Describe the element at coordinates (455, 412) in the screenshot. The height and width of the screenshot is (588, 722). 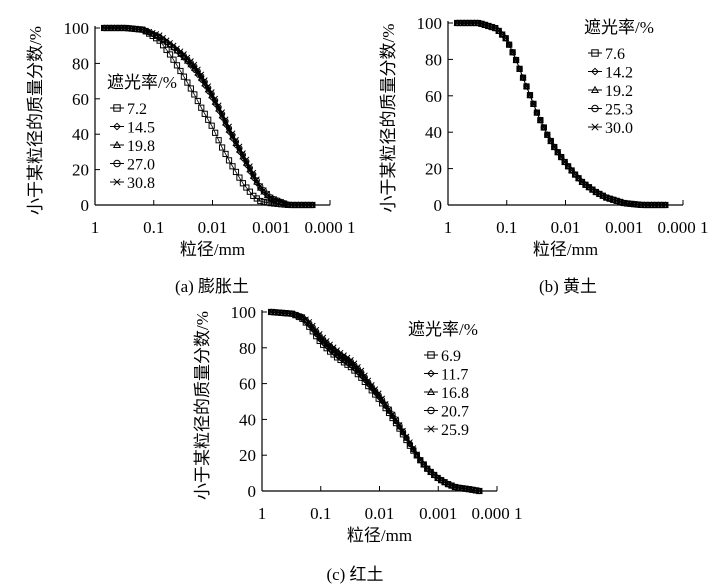
I see `legend-label: 20.7` at that location.